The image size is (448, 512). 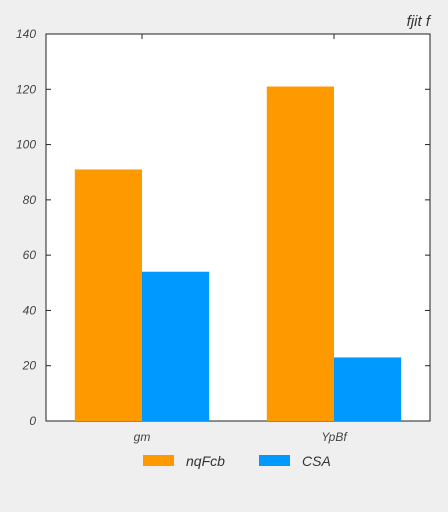 I want to click on chart-title: fjit f, so click(x=419, y=21).